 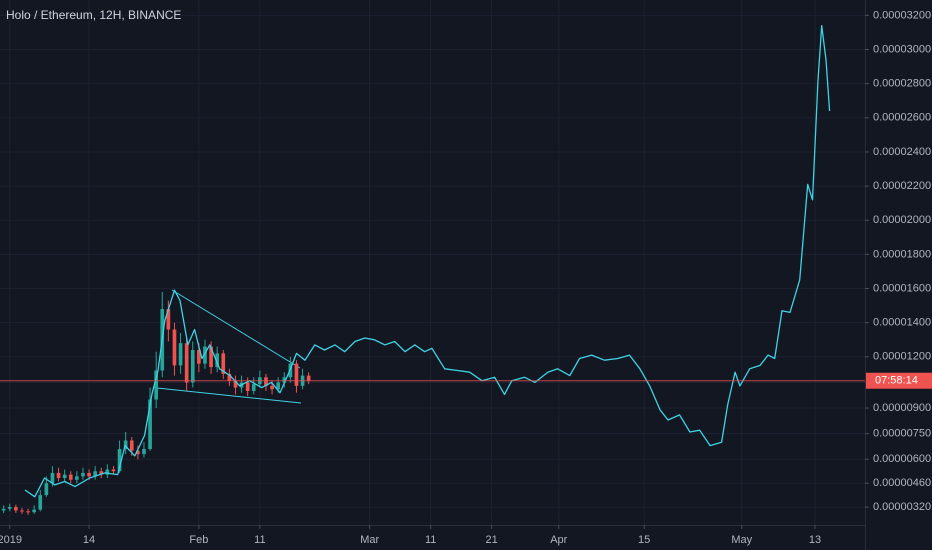 I want to click on y-tick-label: 0.00000750, so click(x=902, y=434).